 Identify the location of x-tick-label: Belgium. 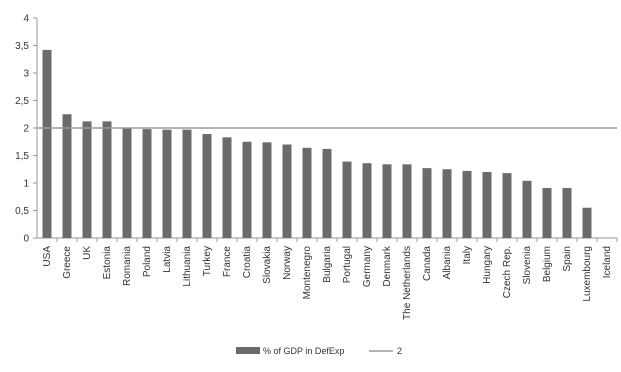
(547, 264).